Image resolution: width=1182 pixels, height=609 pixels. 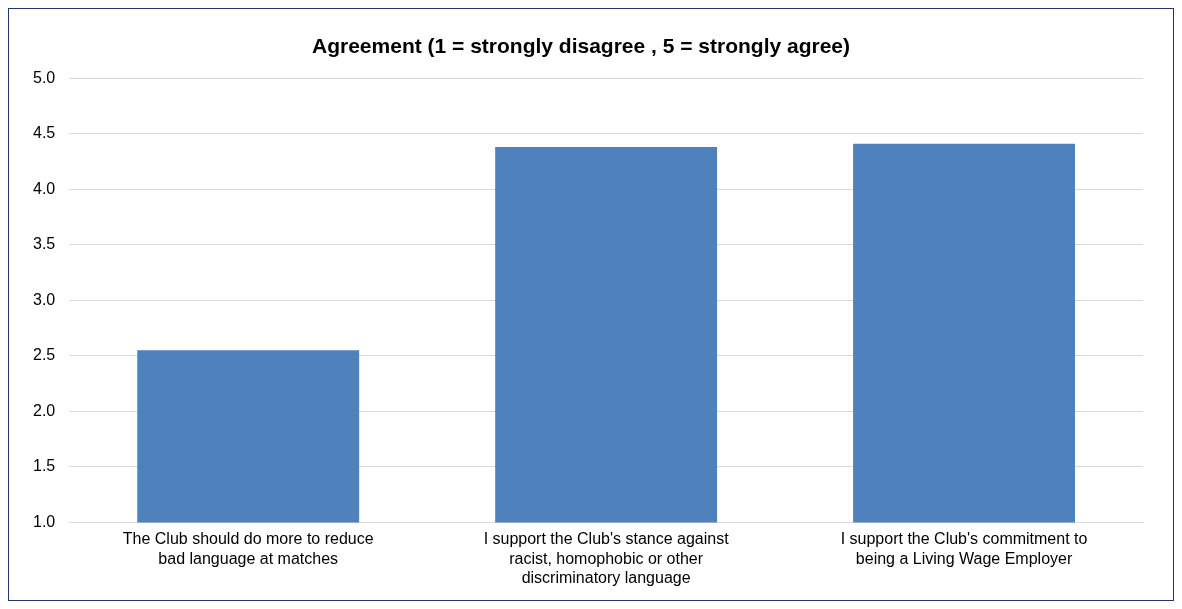 What do you see at coordinates (248, 548) in the screenshot?
I see `x-tick-label: The Club should do more to reduce bad language at matches` at bounding box center [248, 548].